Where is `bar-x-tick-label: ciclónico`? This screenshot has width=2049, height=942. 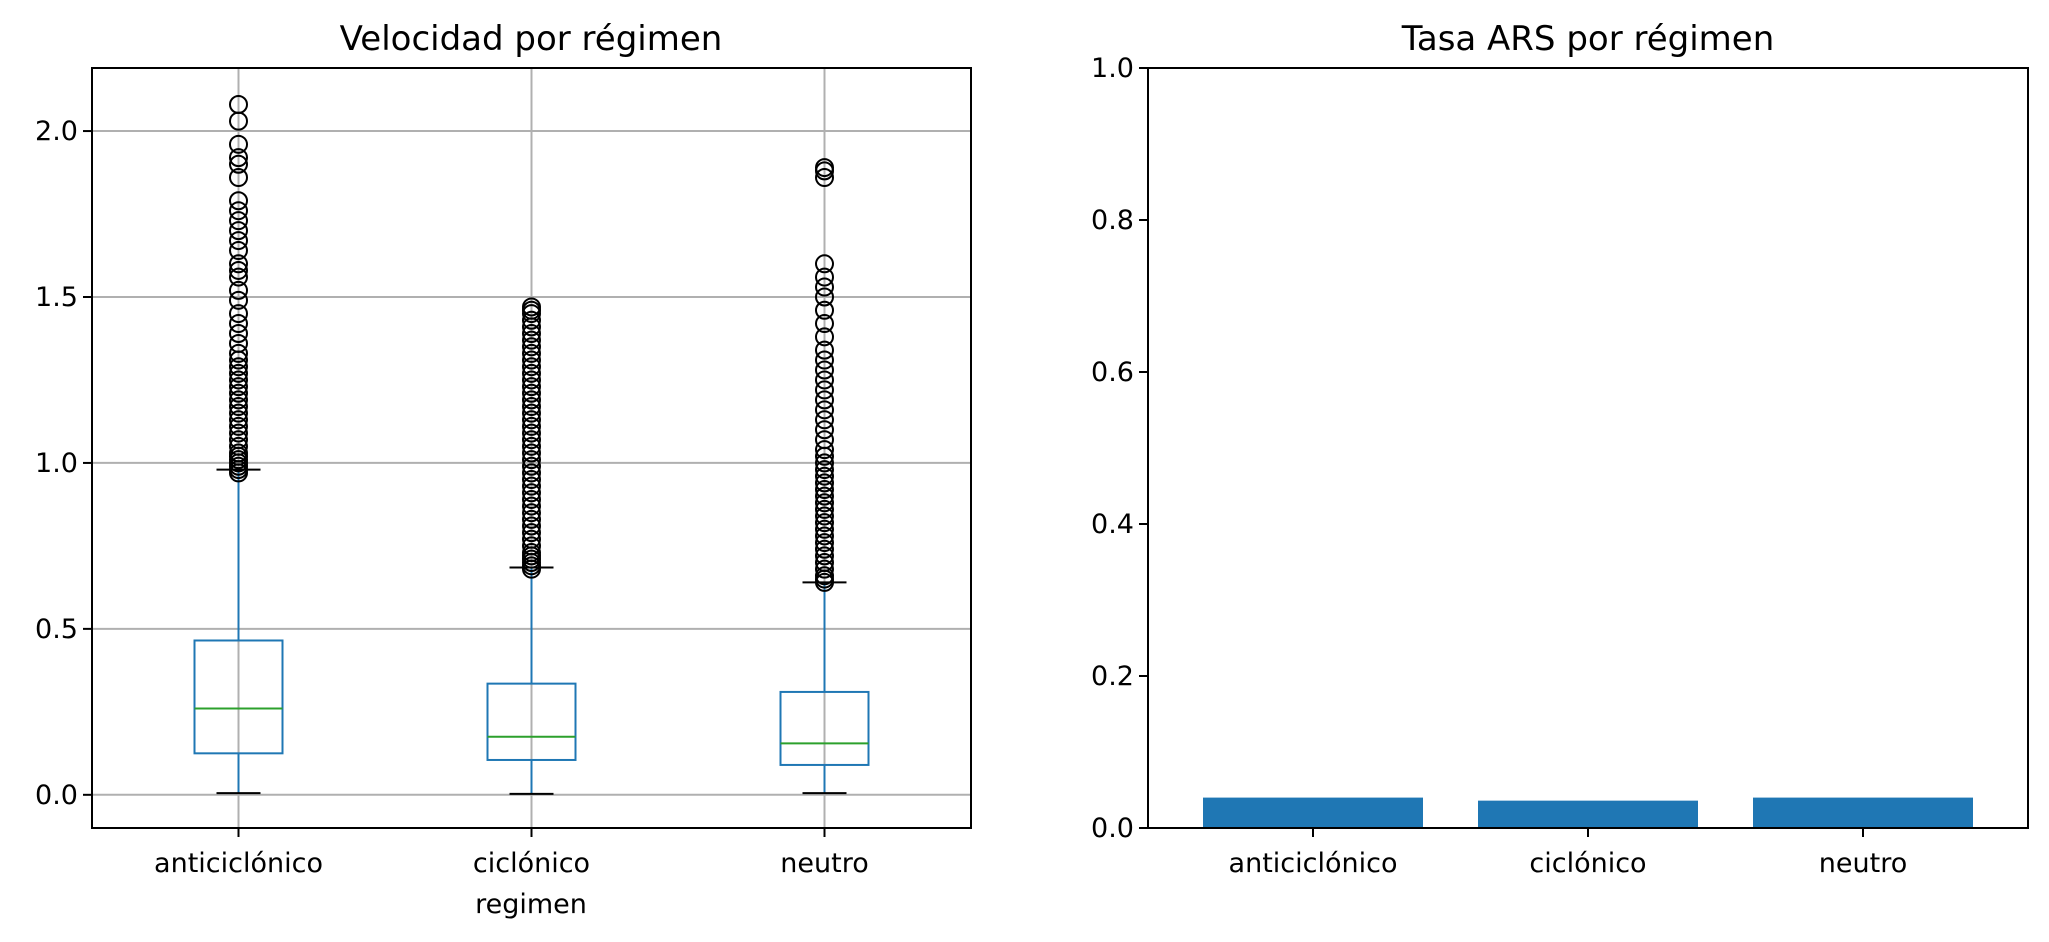 bar-x-tick-label: ciclónico is located at coordinates (1587, 863).